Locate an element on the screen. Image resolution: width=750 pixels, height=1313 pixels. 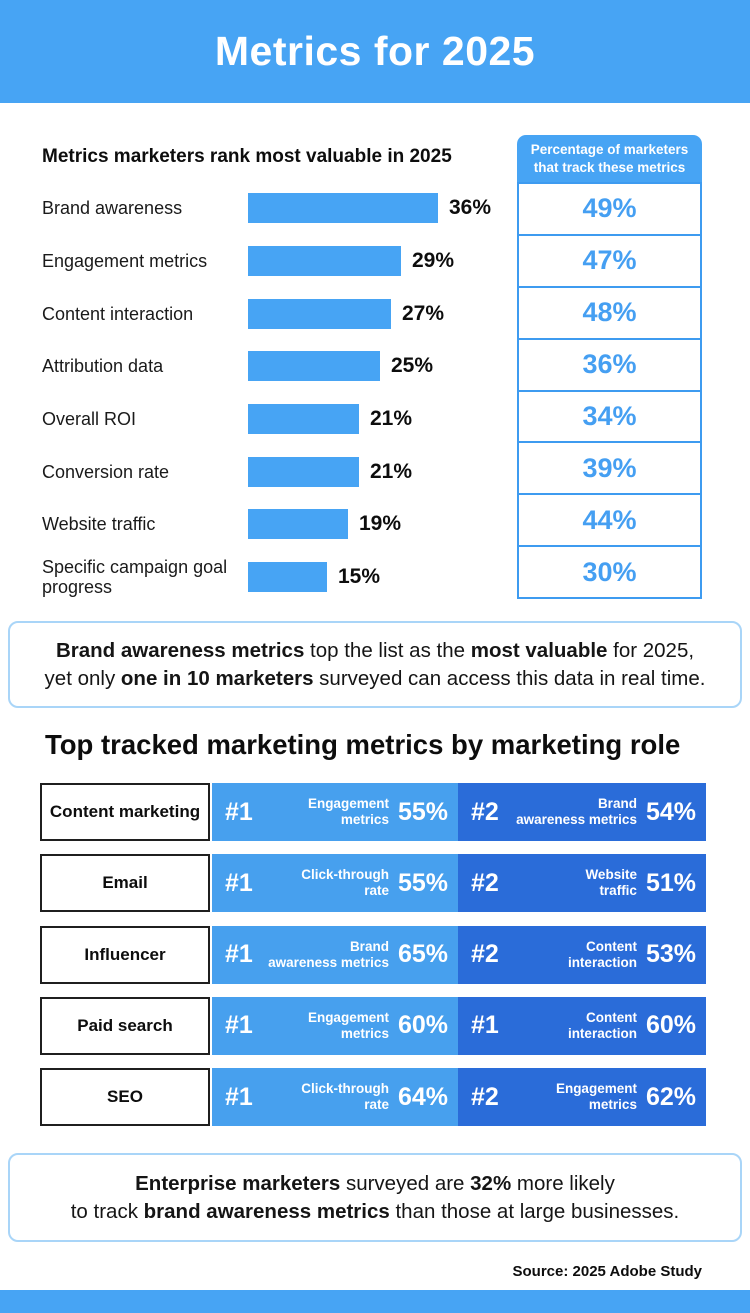
bar-value-label: 15% is located at coordinates (359, 577).